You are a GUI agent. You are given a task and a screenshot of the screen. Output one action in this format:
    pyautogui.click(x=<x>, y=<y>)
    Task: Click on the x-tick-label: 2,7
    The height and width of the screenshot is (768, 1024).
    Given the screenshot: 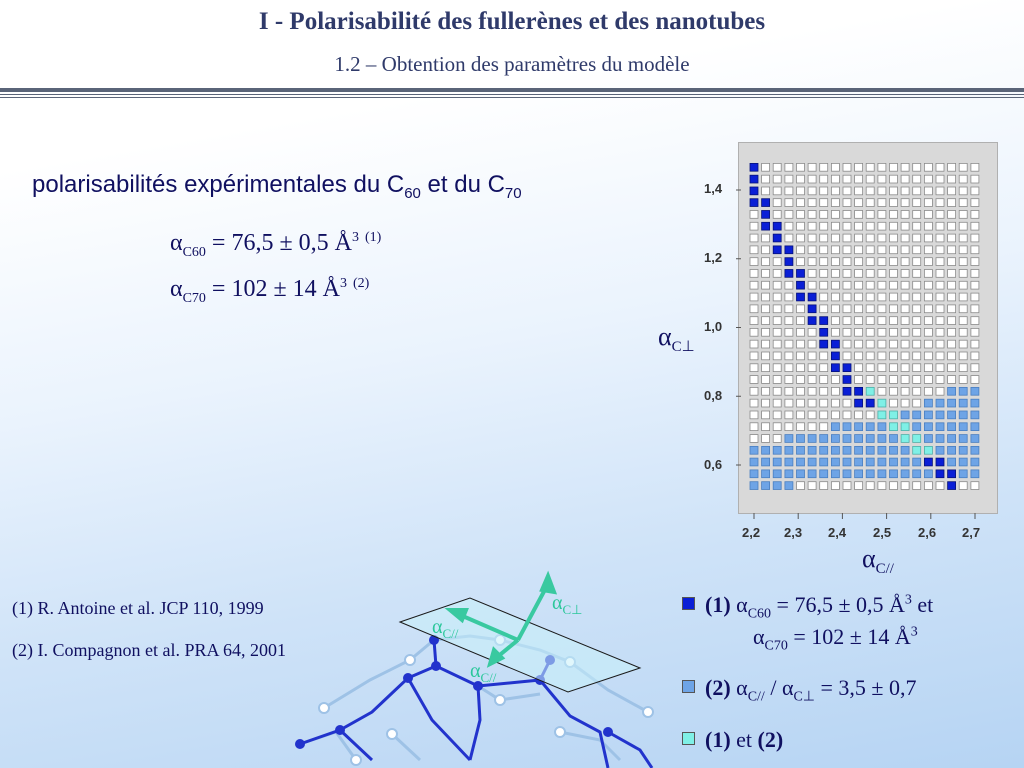 What is the action you would take?
    pyautogui.click(x=971, y=532)
    